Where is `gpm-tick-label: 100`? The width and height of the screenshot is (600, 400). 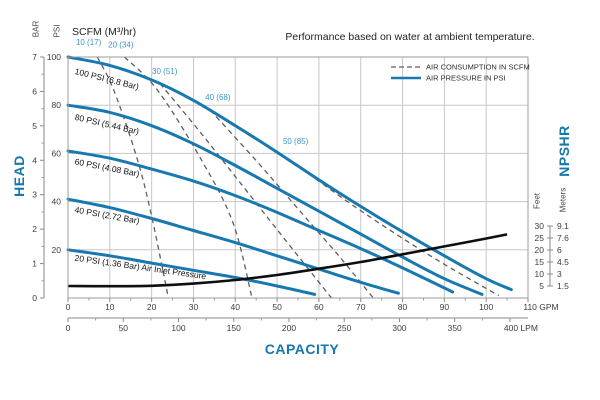
gpm-tick-label: 100 is located at coordinates (486, 307).